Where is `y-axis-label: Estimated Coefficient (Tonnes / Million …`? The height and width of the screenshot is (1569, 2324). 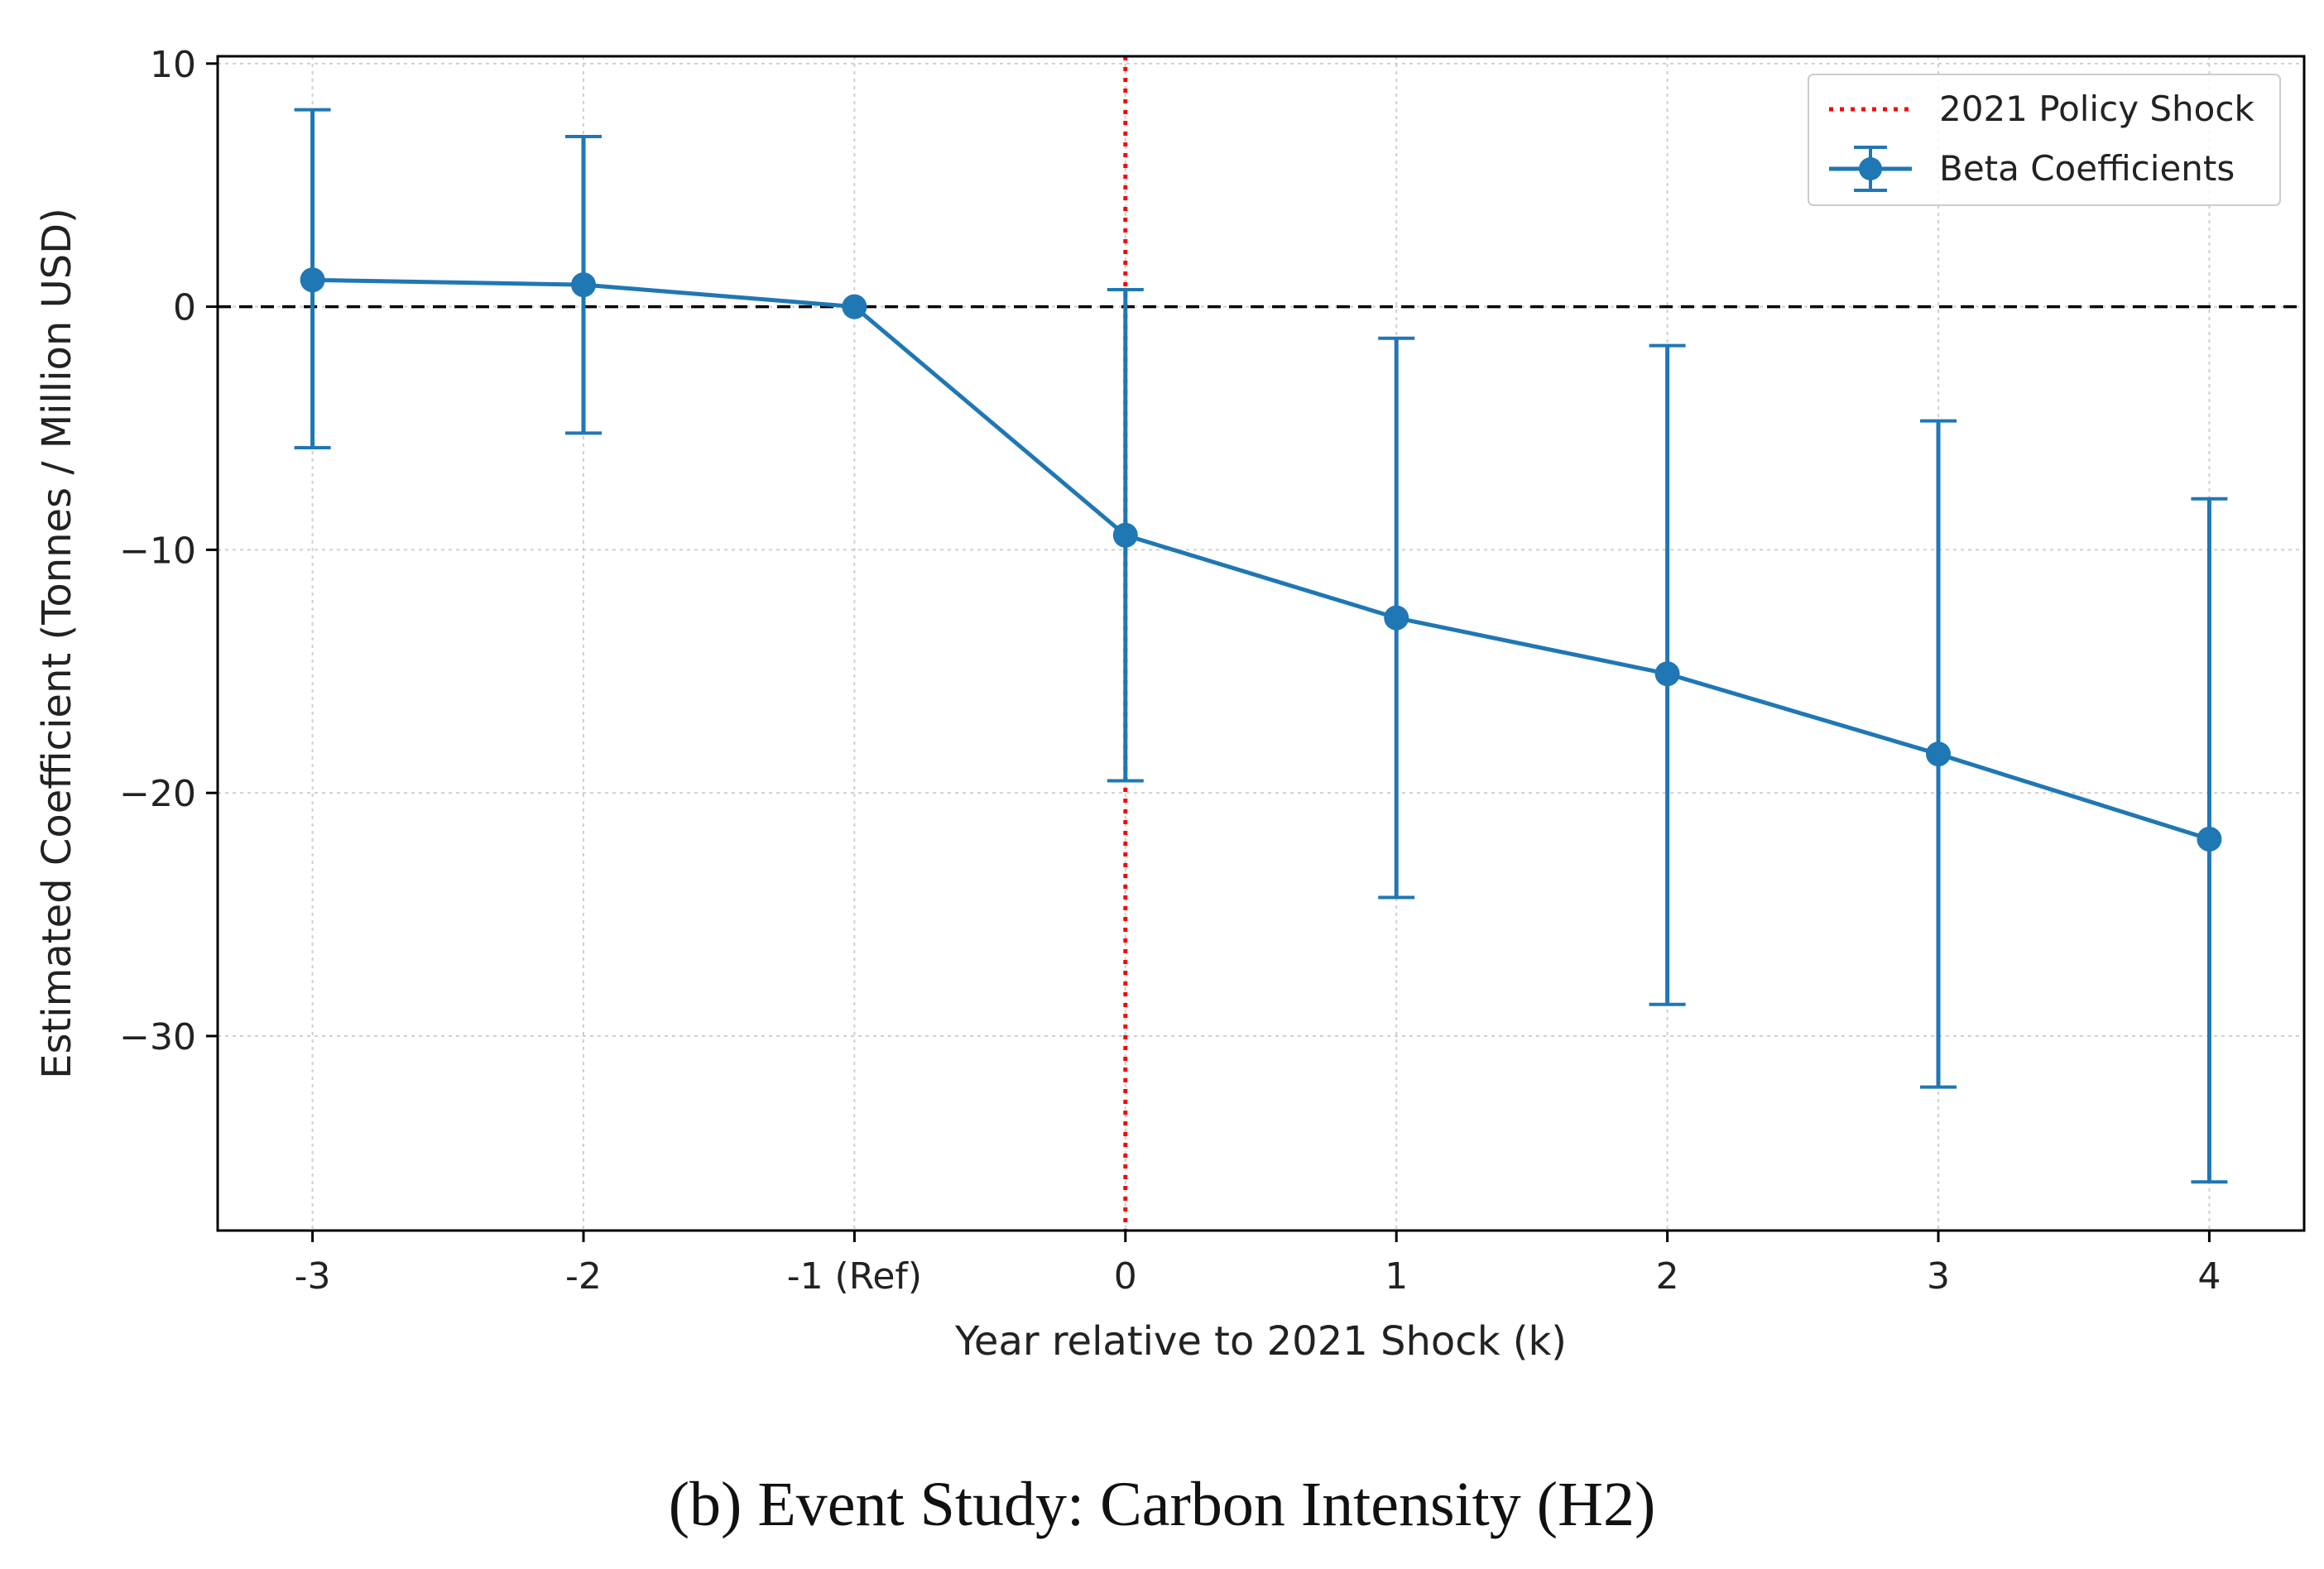 y-axis-label: Estimated Coefficient (Tonnes / Million … is located at coordinates (57, 643).